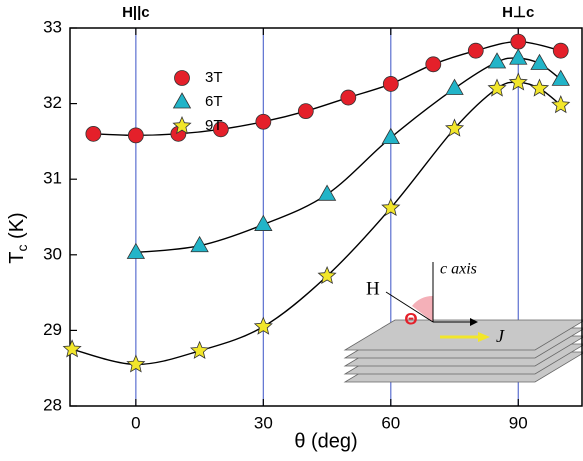 The height and width of the screenshot is (461, 583). Describe the element at coordinates (52, 178) in the screenshot. I see `y-tick-label: 31` at that location.